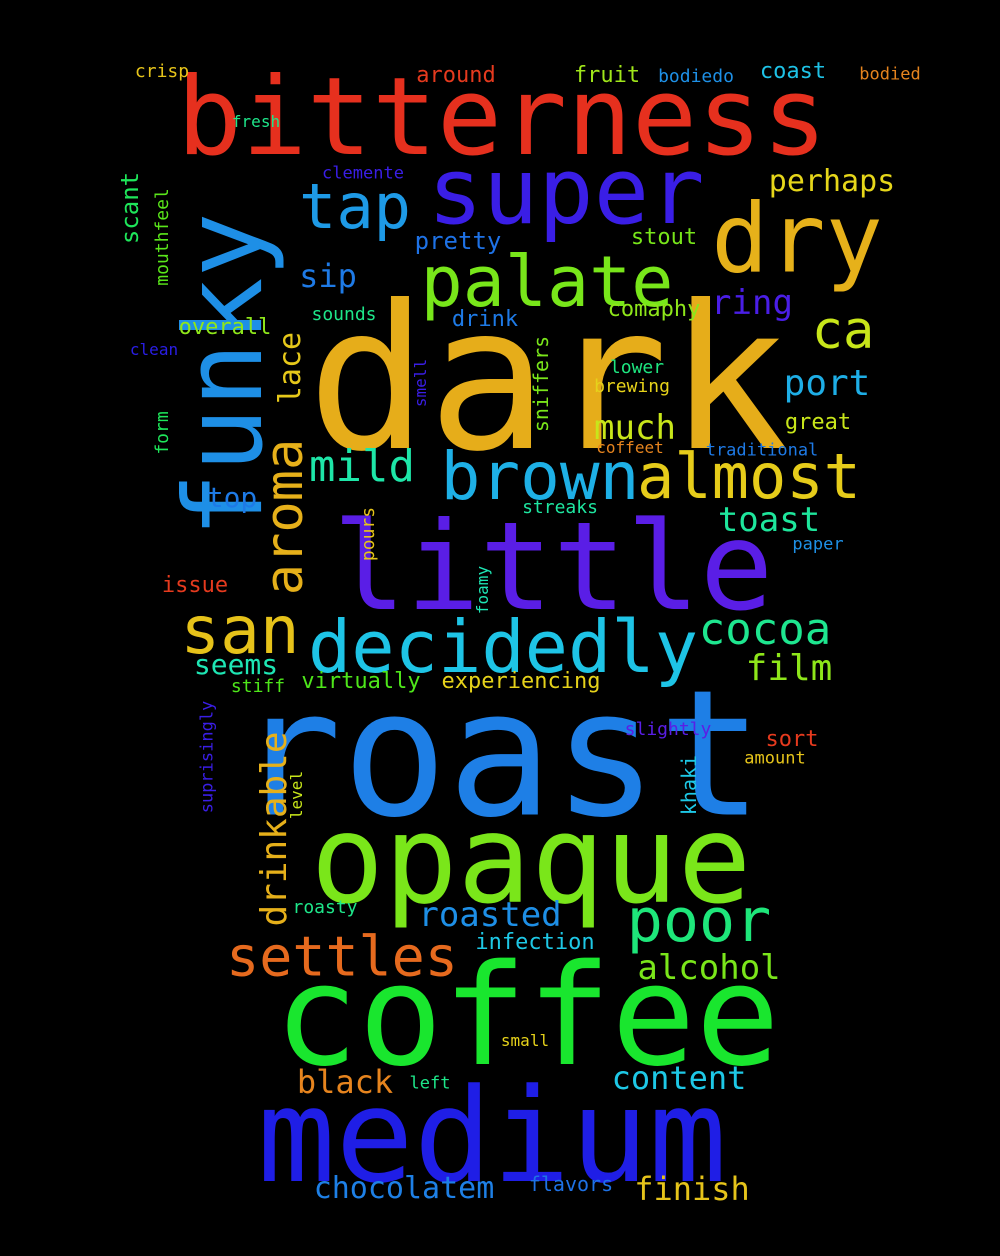 The width and height of the screenshot is (1000, 1256). What do you see at coordinates (775, 758) in the screenshot?
I see `word-amount: amount` at bounding box center [775, 758].